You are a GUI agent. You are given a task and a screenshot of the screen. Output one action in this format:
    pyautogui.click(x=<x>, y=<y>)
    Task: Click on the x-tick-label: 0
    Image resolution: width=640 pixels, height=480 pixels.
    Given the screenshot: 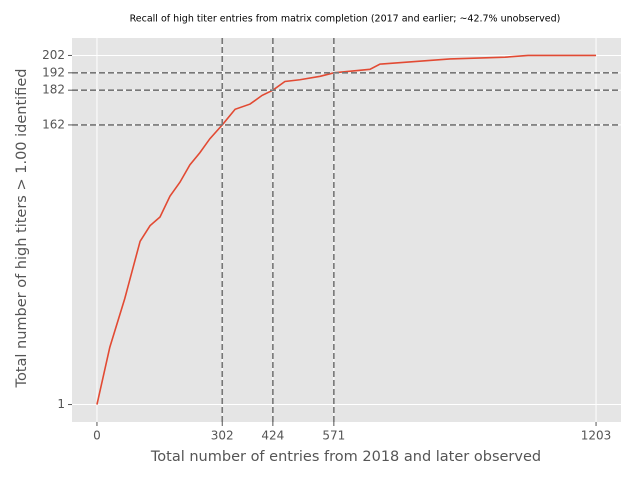 What is the action you would take?
    pyautogui.click(x=97, y=436)
    